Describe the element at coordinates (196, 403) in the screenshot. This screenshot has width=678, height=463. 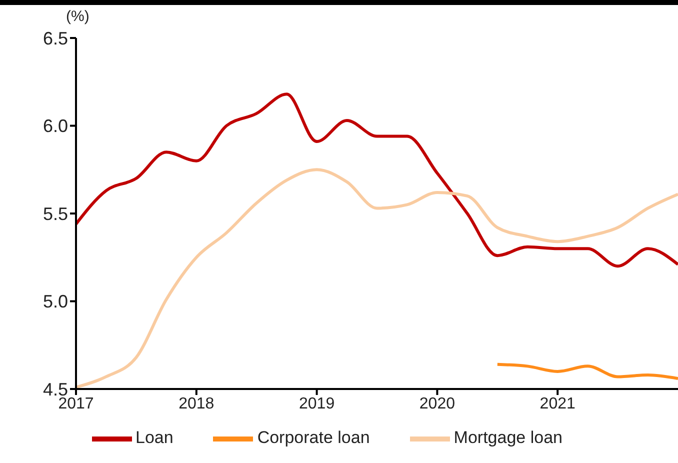
I see `x-tick-label: 2018` at that location.